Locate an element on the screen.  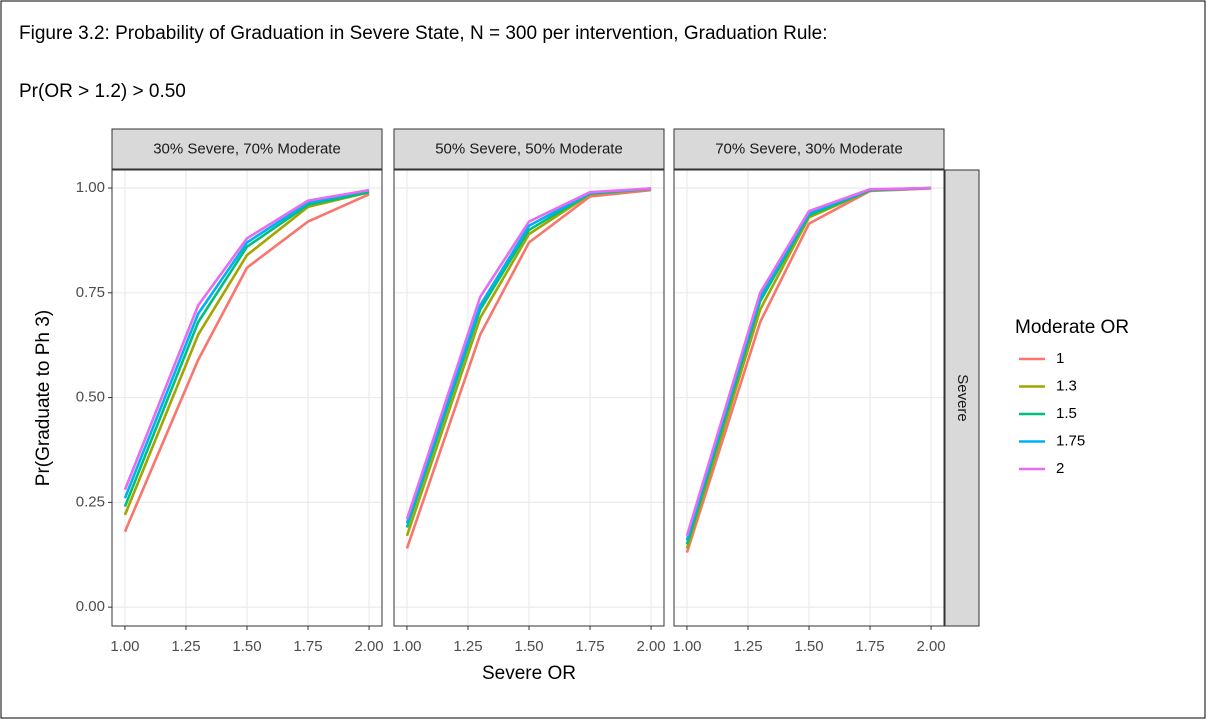
legend-label: 1.5 is located at coordinates (1066, 413).